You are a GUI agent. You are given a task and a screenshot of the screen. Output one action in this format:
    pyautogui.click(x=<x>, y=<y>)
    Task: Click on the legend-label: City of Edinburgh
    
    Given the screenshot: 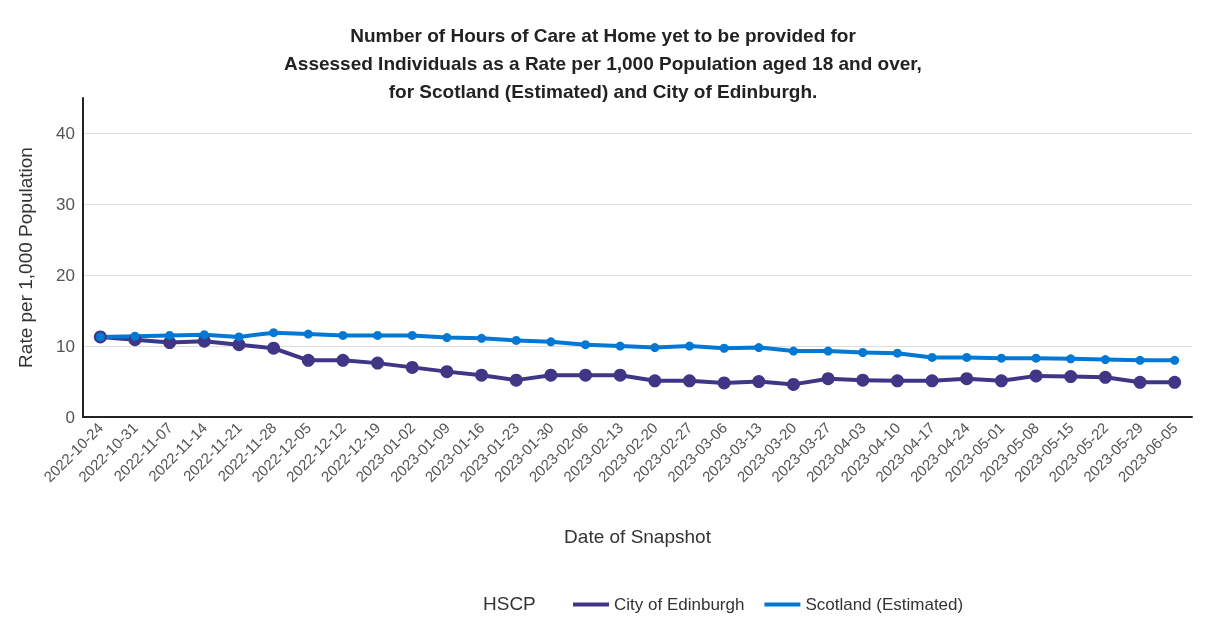 What is the action you would take?
    pyautogui.click(x=679, y=604)
    